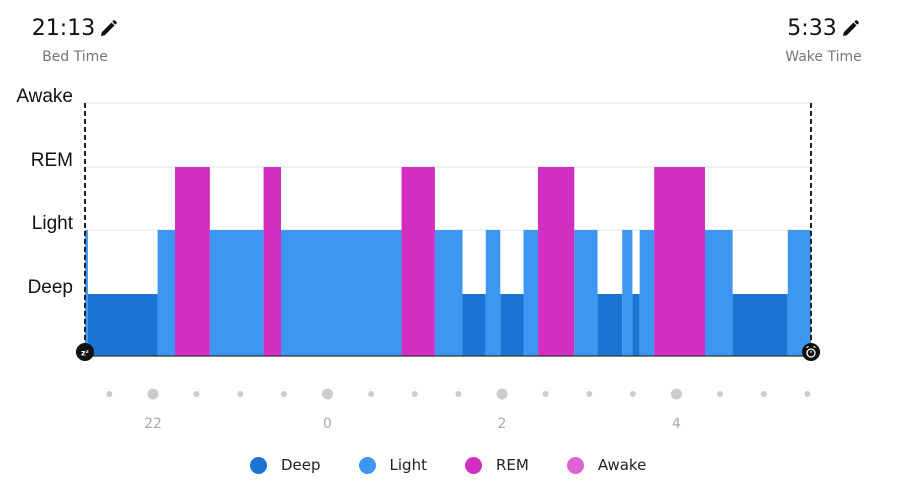 The width and height of the screenshot is (900, 500). Describe the element at coordinates (44, 96) in the screenshot. I see `y-tick-label-awake: Awake` at that location.